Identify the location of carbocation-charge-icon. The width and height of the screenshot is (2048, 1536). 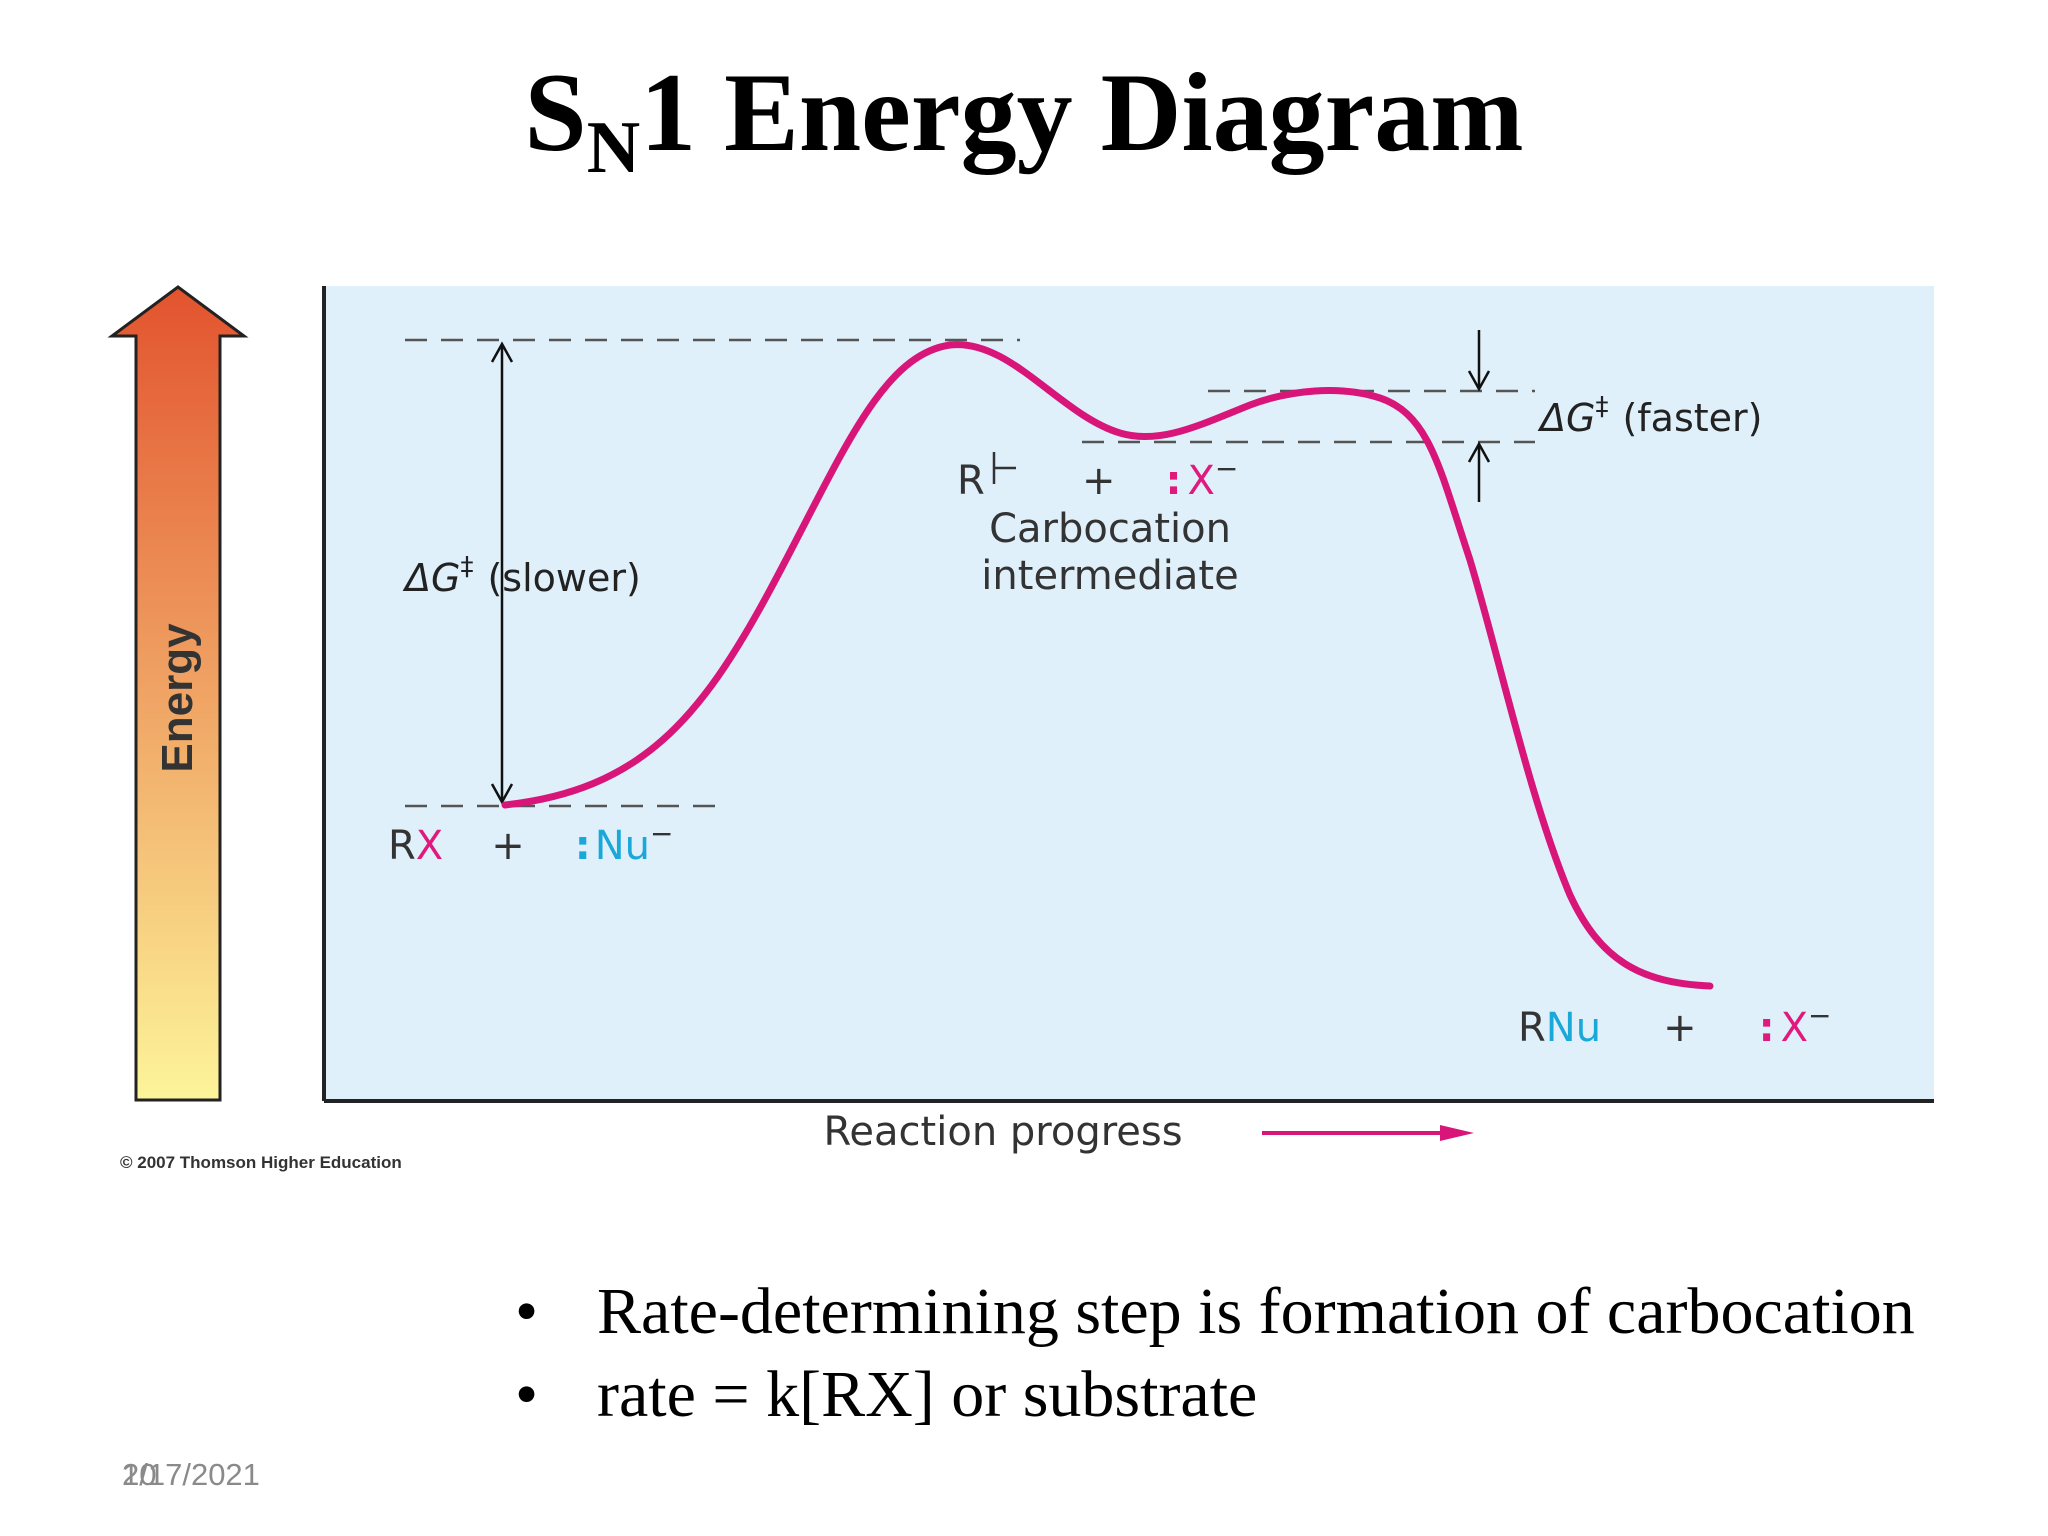
(1004, 468).